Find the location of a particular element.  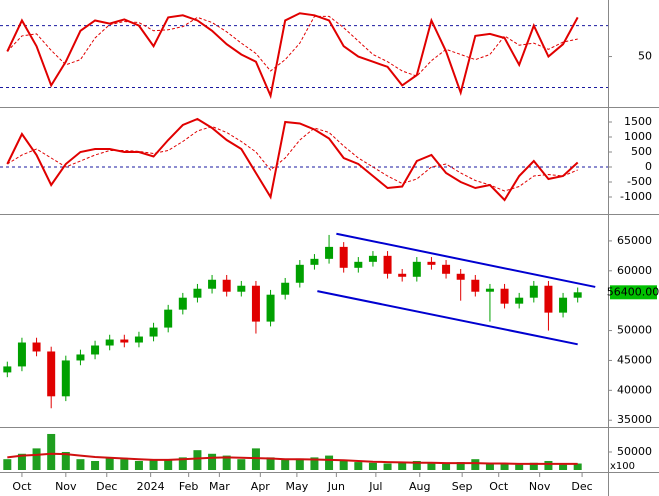

y-tick-label: 60000 is located at coordinates (634, 270).